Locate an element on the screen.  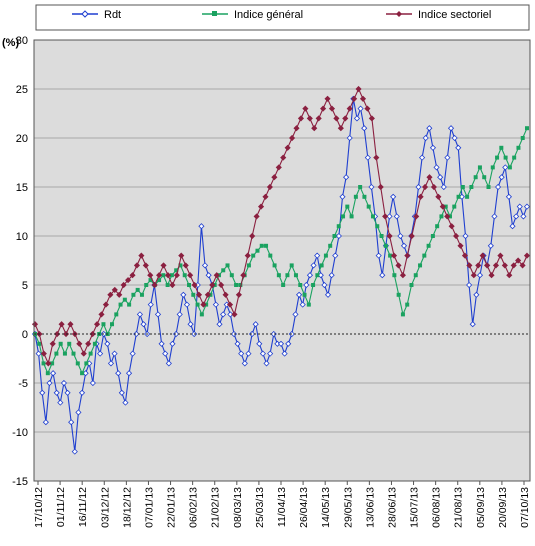
x-tick-label: 05/09/13 is located at coordinates (481, 507).